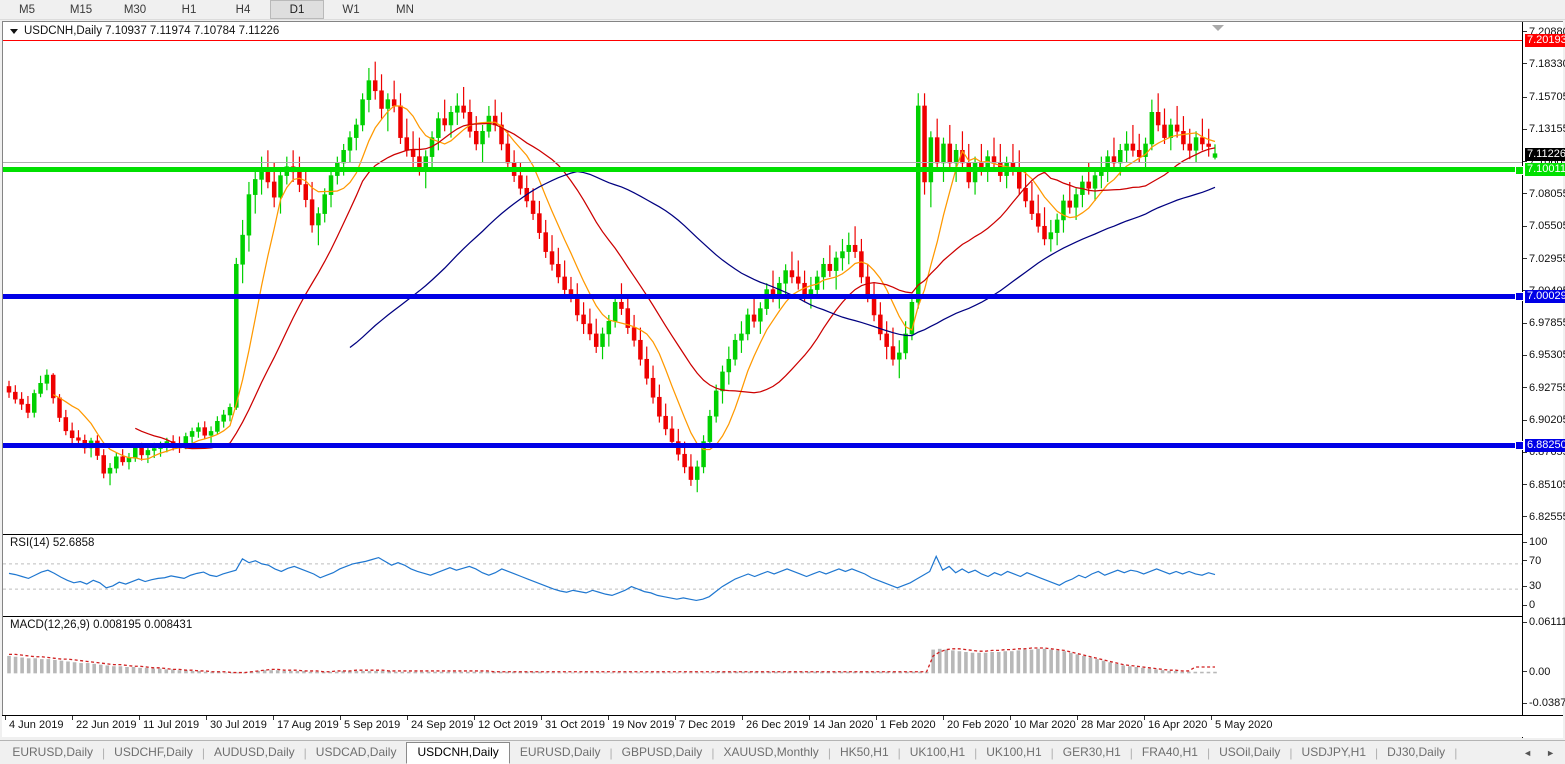  Describe the element at coordinates (308, 725) in the screenshot. I see `time-tick-label: 17 Aug 2019` at that location.